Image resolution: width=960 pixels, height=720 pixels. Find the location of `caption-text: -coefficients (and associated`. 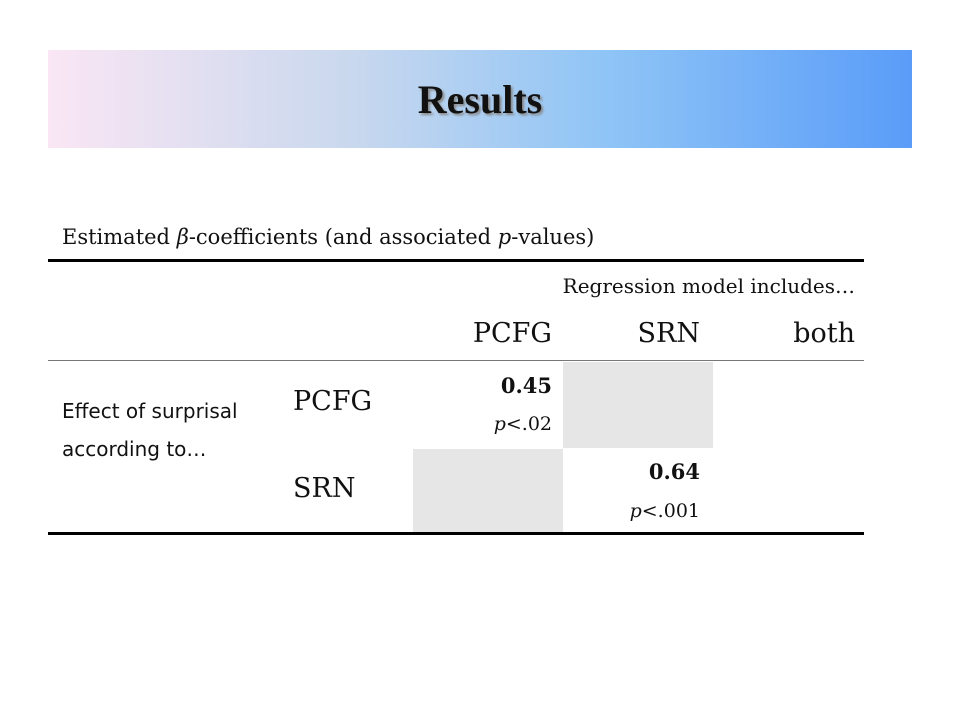

caption-text: -coefficients (and associated is located at coordinates (343, 237).